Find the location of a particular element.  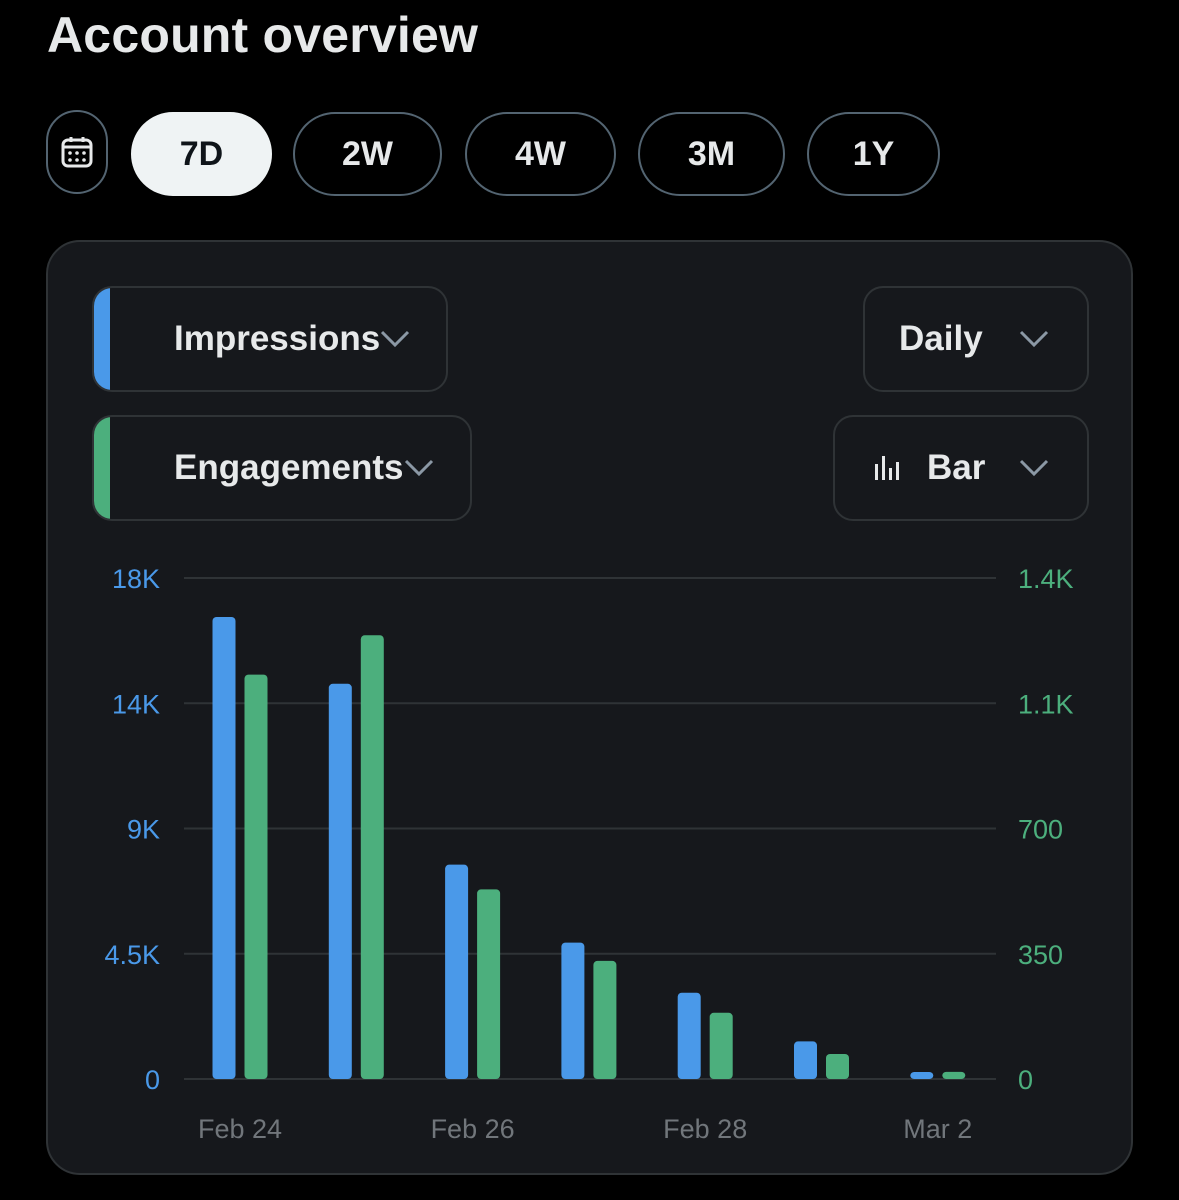

y-right-tick-label: 350 is located at coordinates (1040, 955).